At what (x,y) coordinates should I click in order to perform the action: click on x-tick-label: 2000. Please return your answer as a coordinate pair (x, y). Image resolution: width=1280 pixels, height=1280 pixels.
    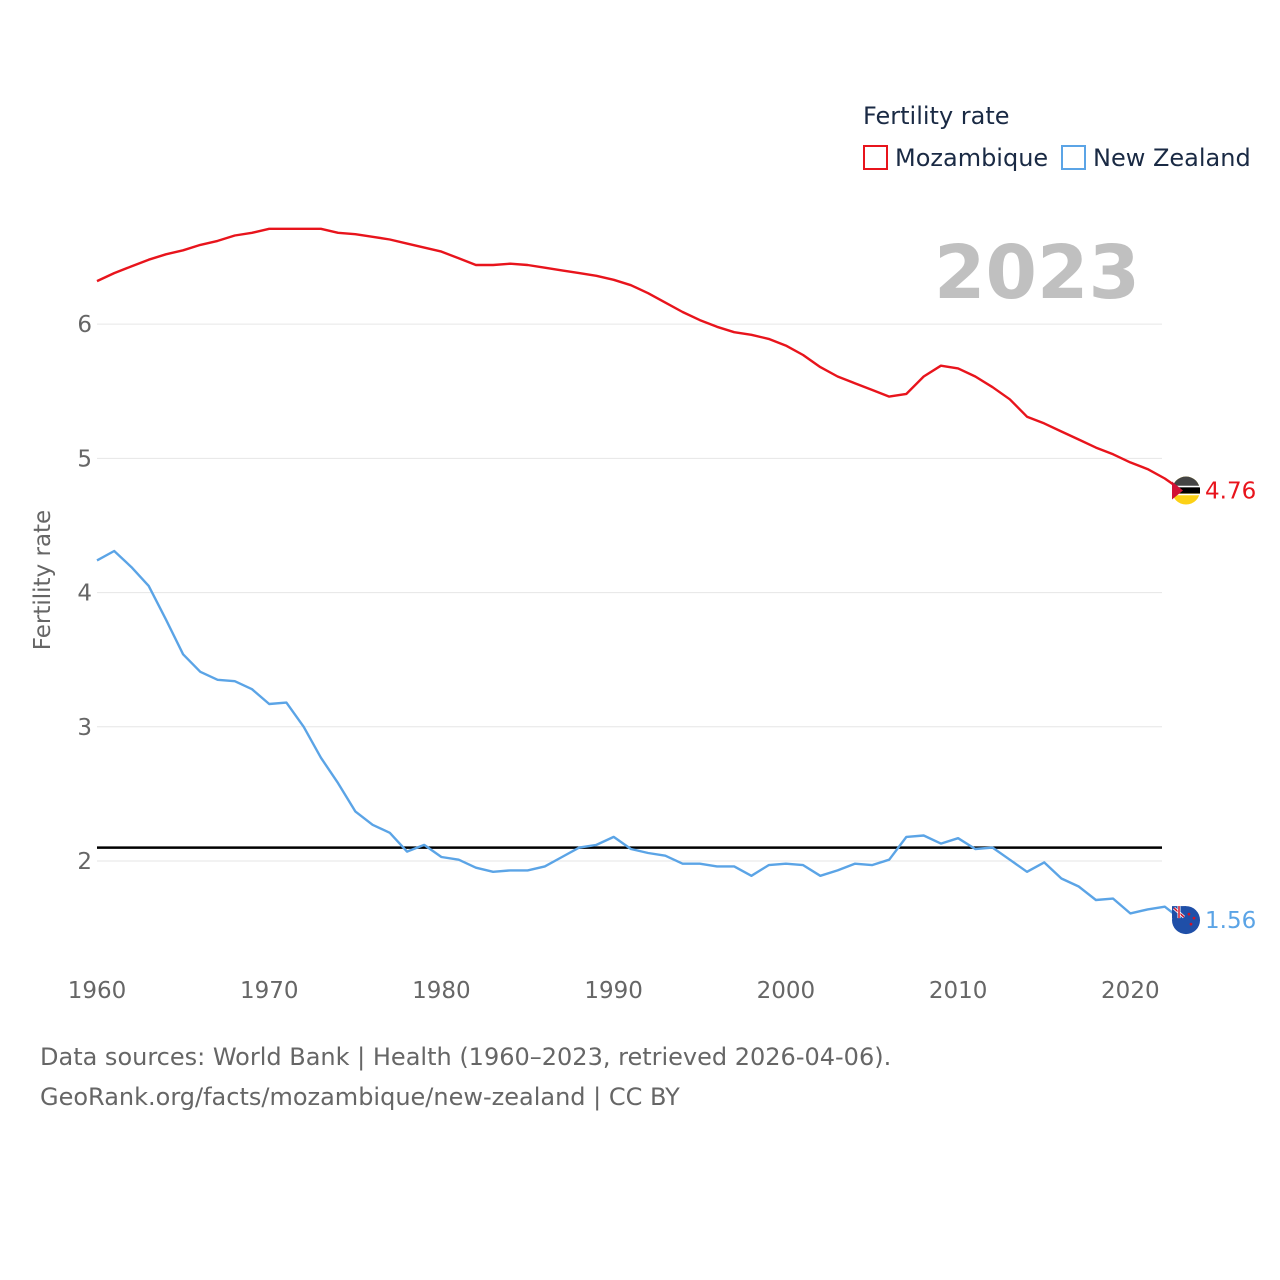
    Looking at the image, I should click on (786, 991).